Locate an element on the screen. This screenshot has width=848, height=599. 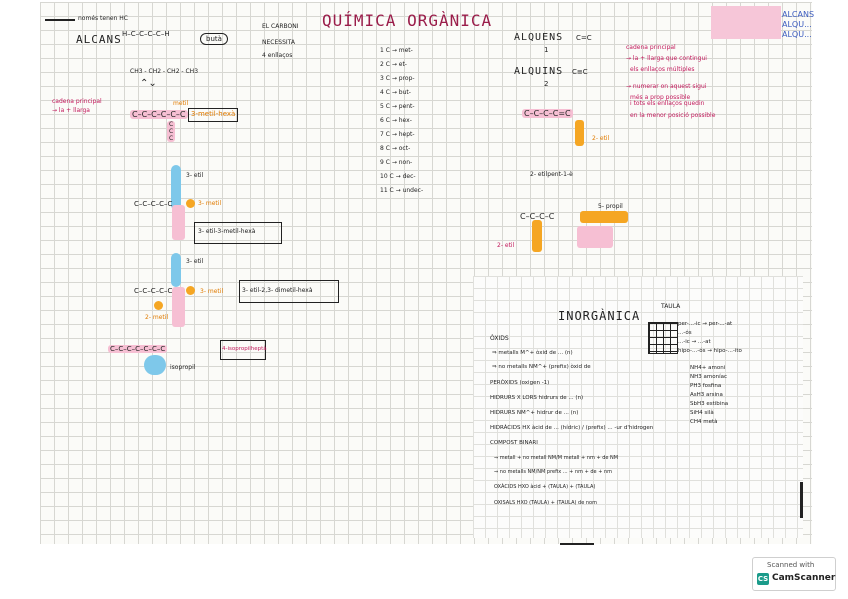
title-alquens: ALQUENS is located at coordinates (539, 37).